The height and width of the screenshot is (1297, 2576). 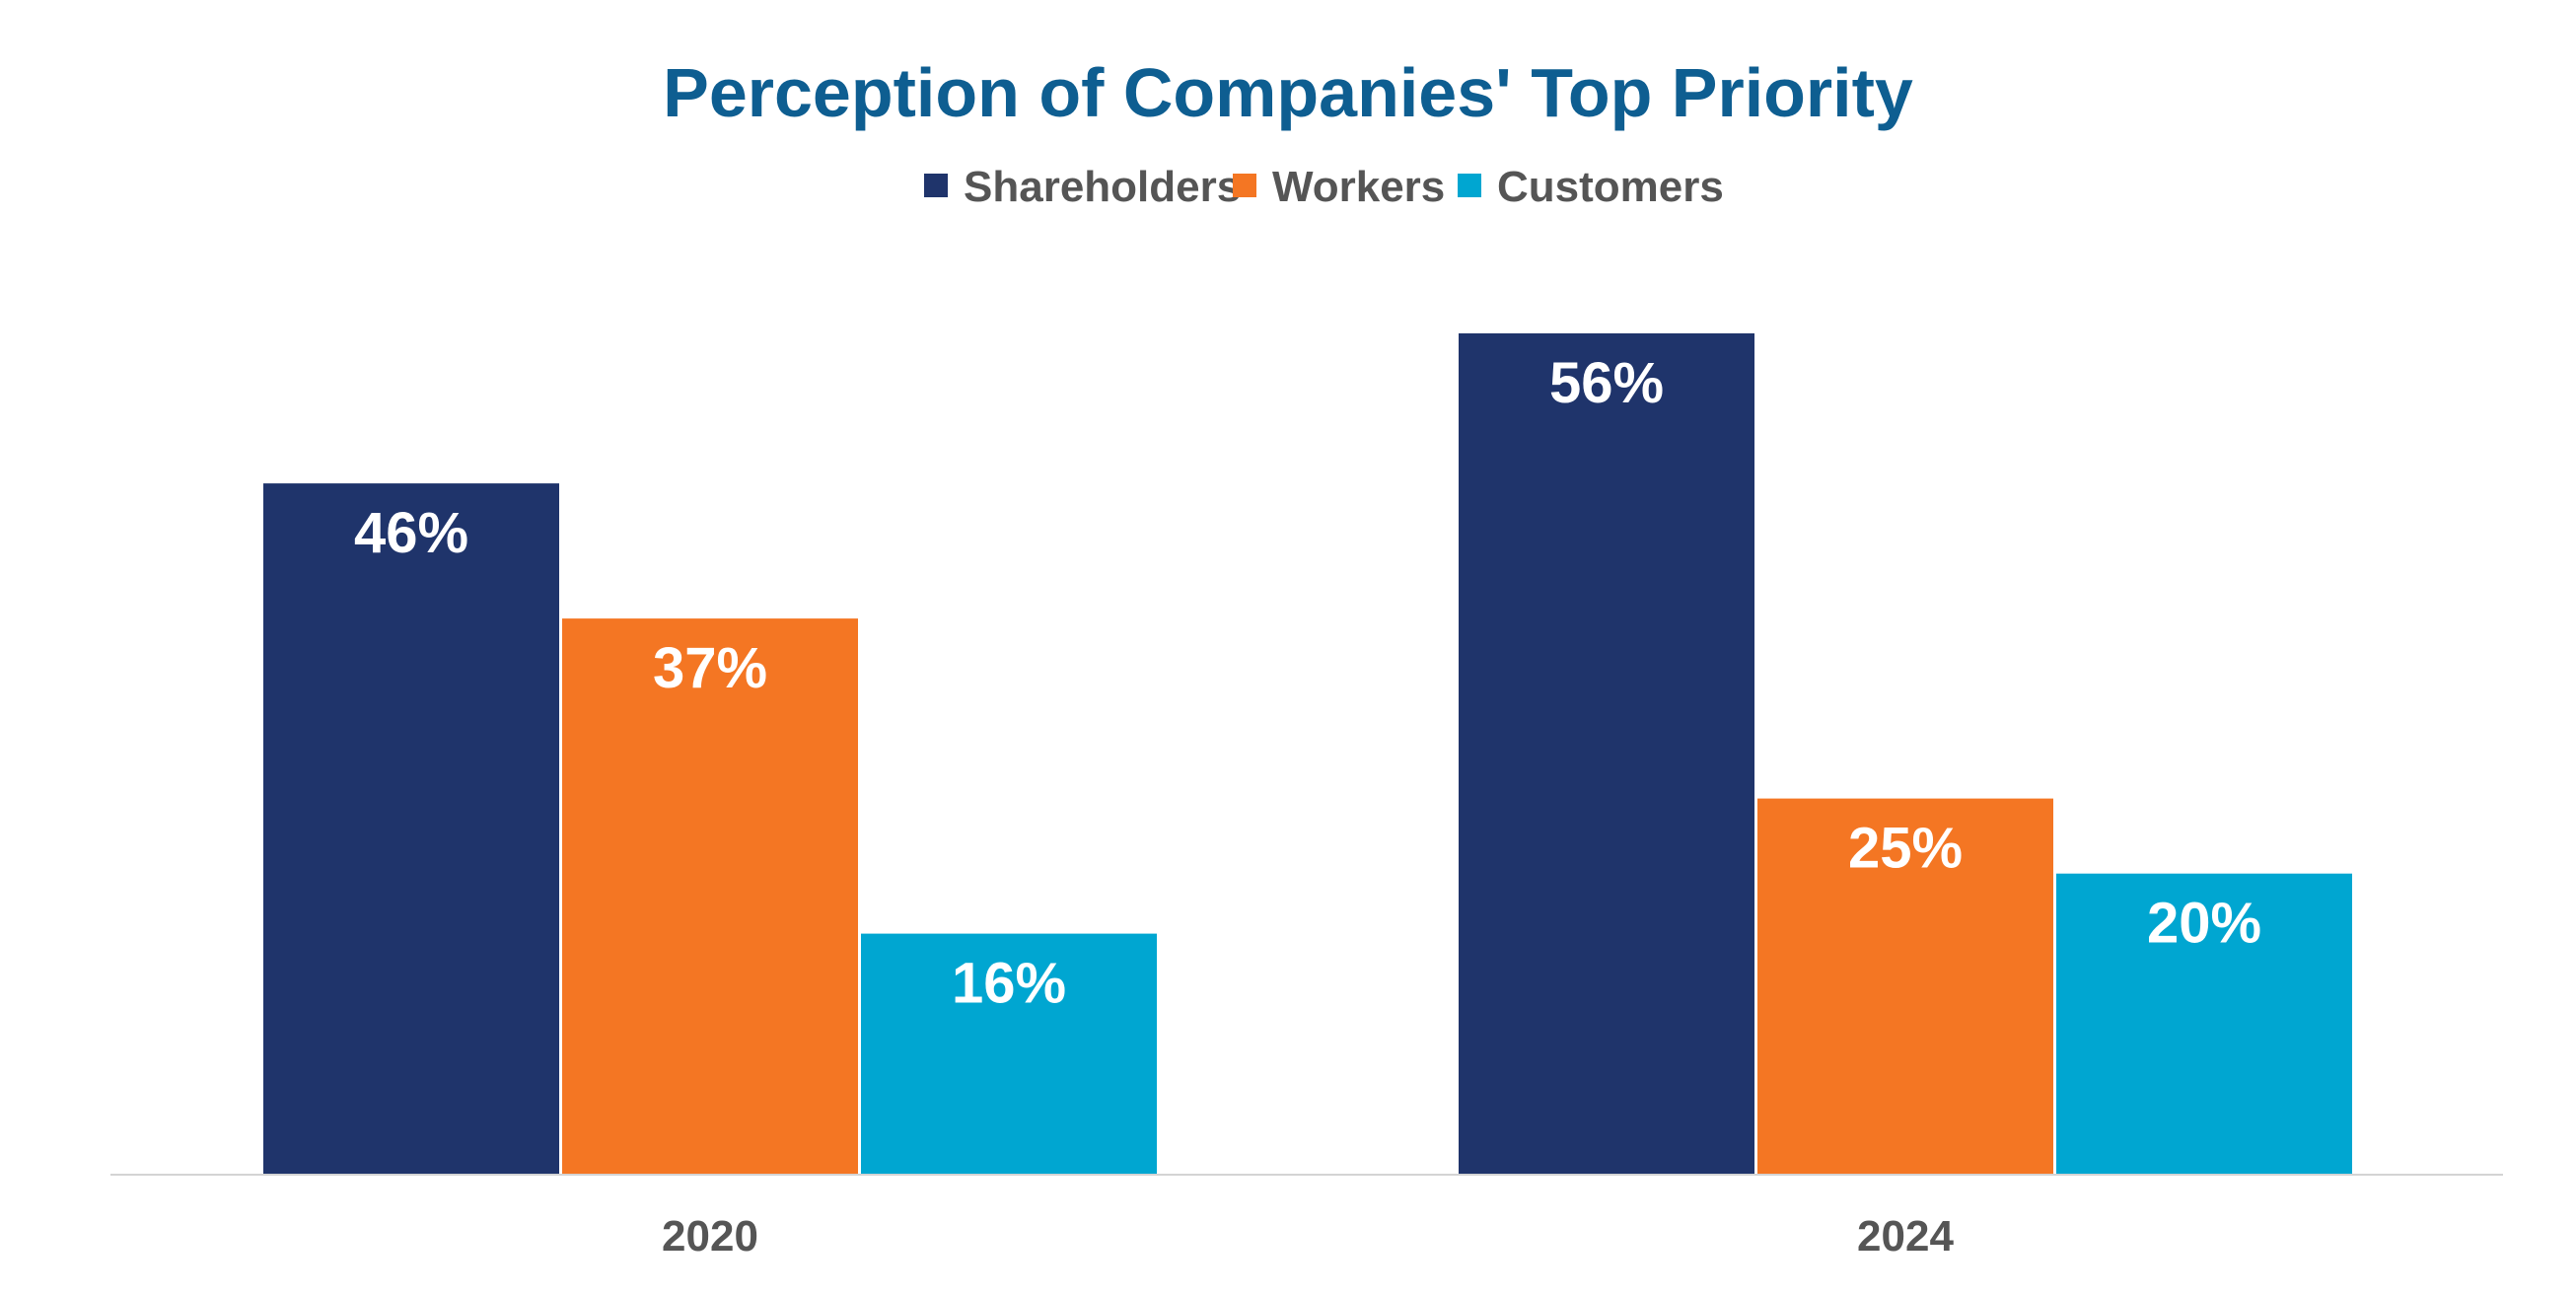 What do you see at coordinates (710, 668) in the screenshot?
I see `data-label-workers-2020: 37%` at bounding box center [710, 668].